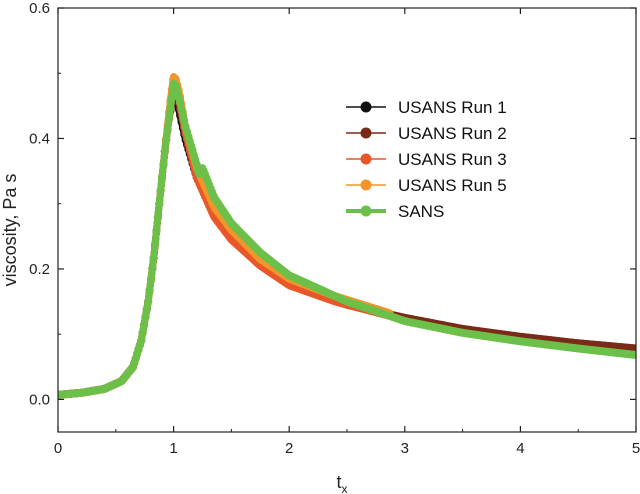 The image size is (640, 494). I want to click on y-tick-label: 0.4, so click(39, 138).